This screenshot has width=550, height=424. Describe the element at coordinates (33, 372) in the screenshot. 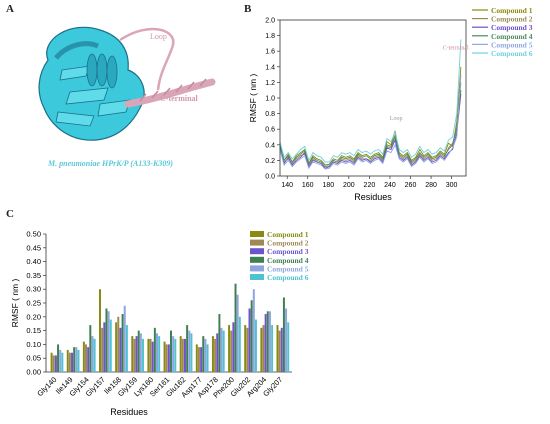

I see `bar-chart-y-tick-label: 0.00` at that location.